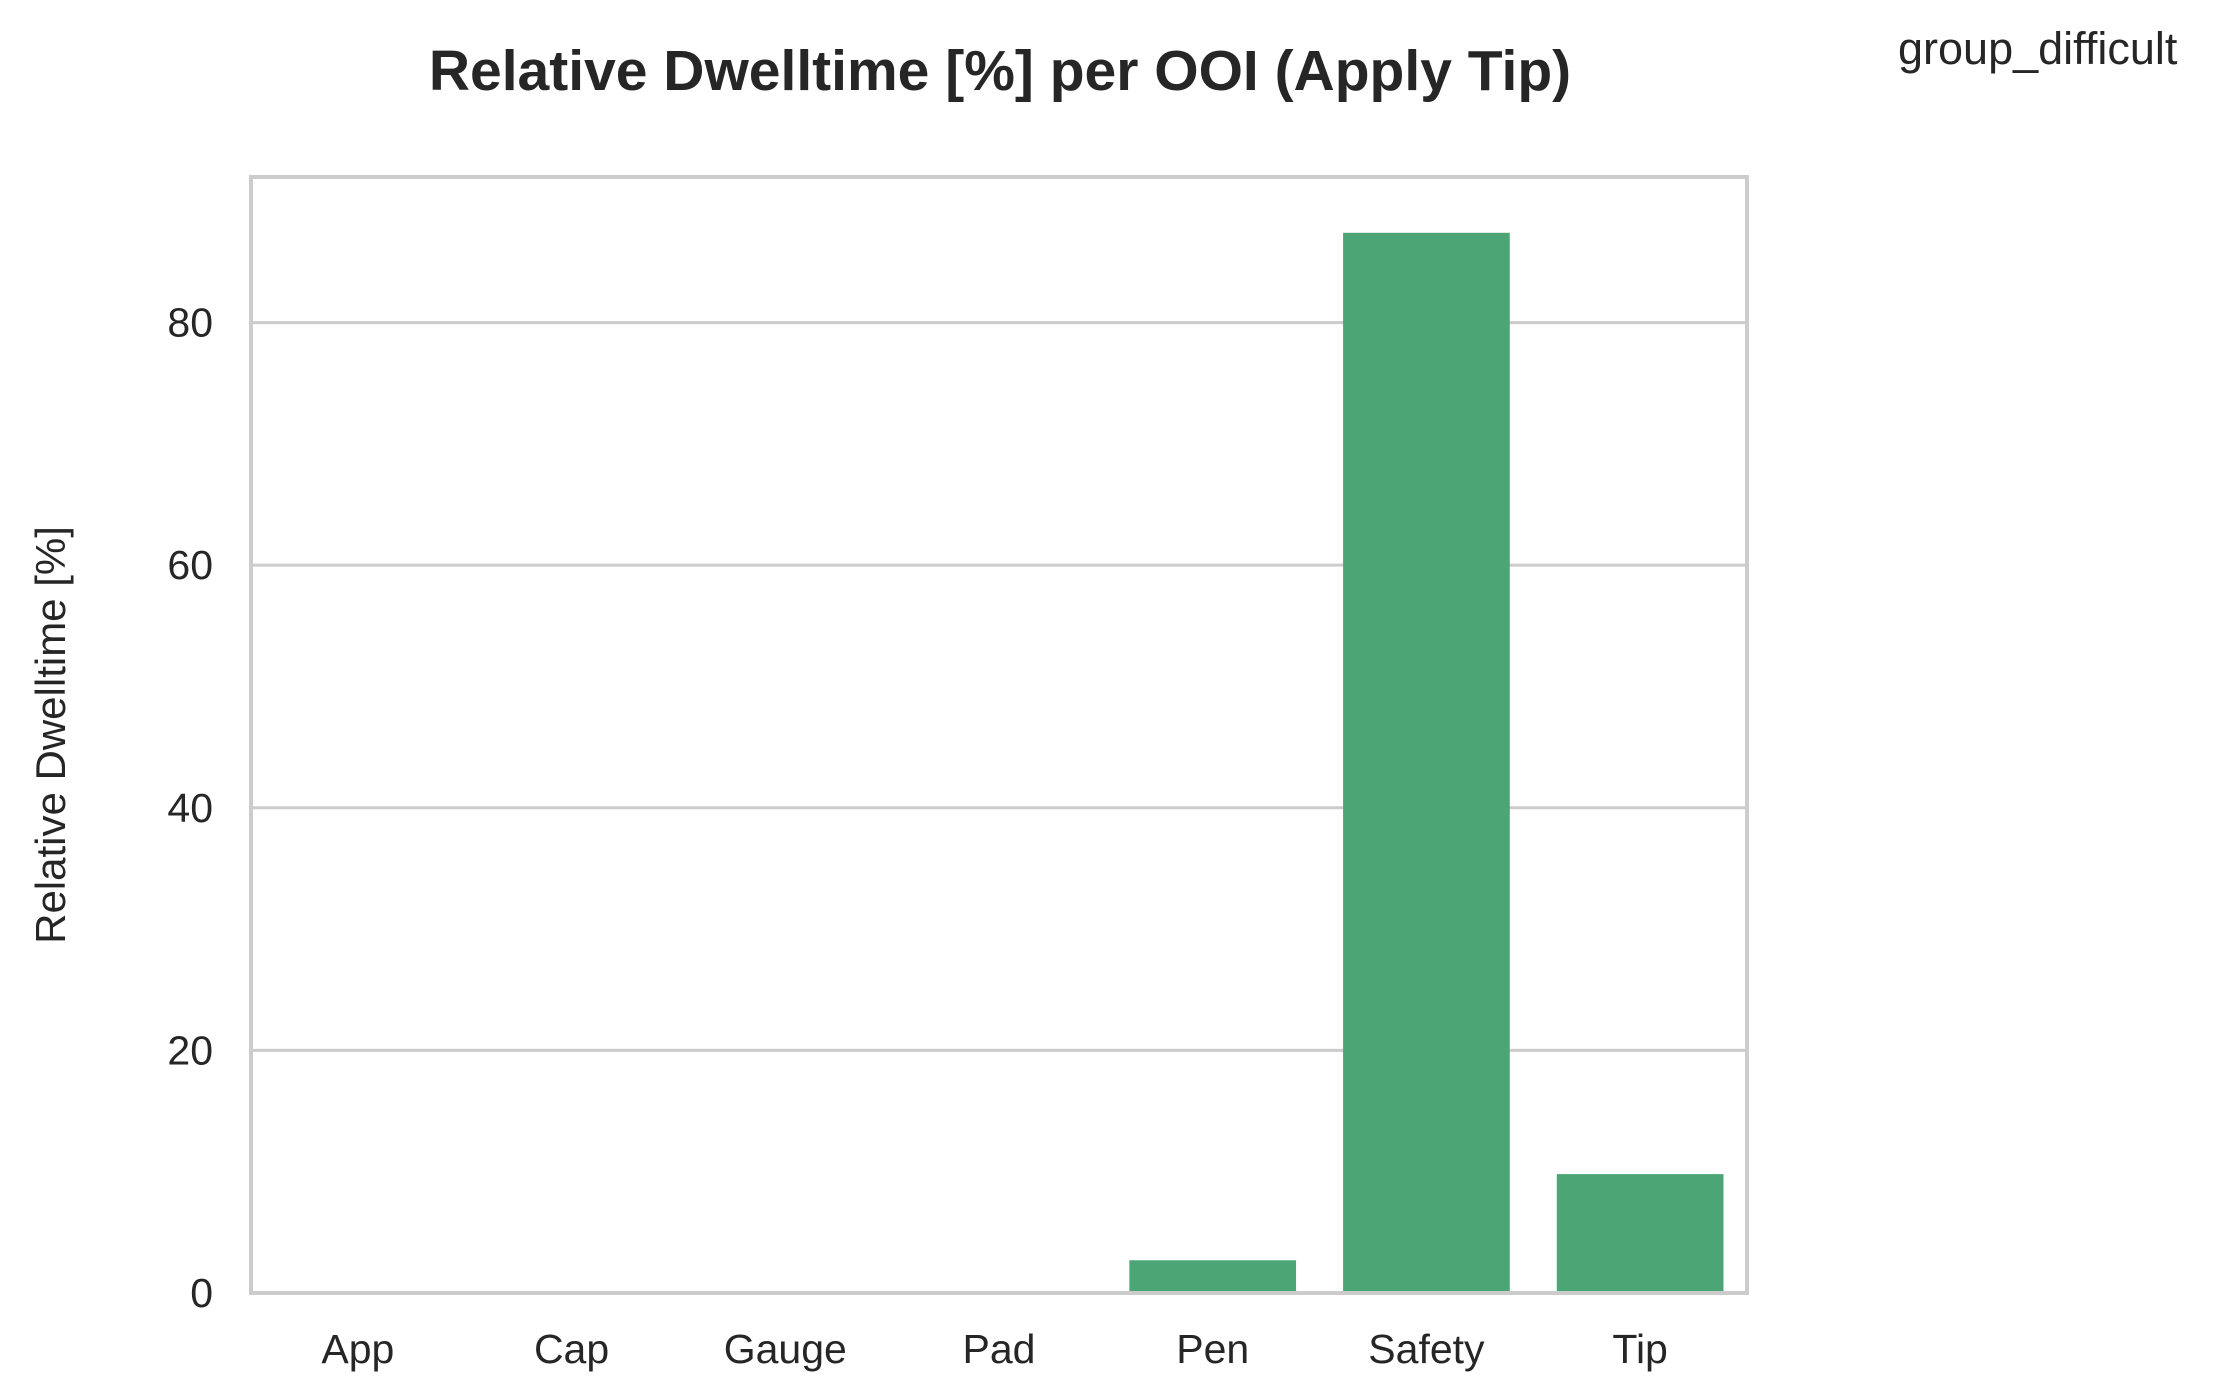  I want to click on y-tick-label: 20, so click(190, 1050).